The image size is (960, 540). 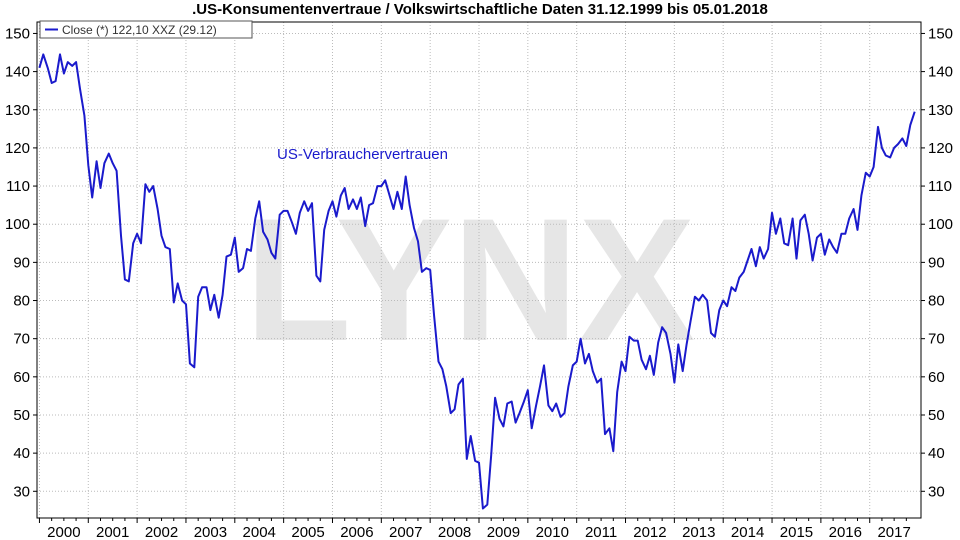 What do you see at coordinates (503, 532) in the screenshot?
I see `x-tick-label: 2009` at bounding box center [503, 532].